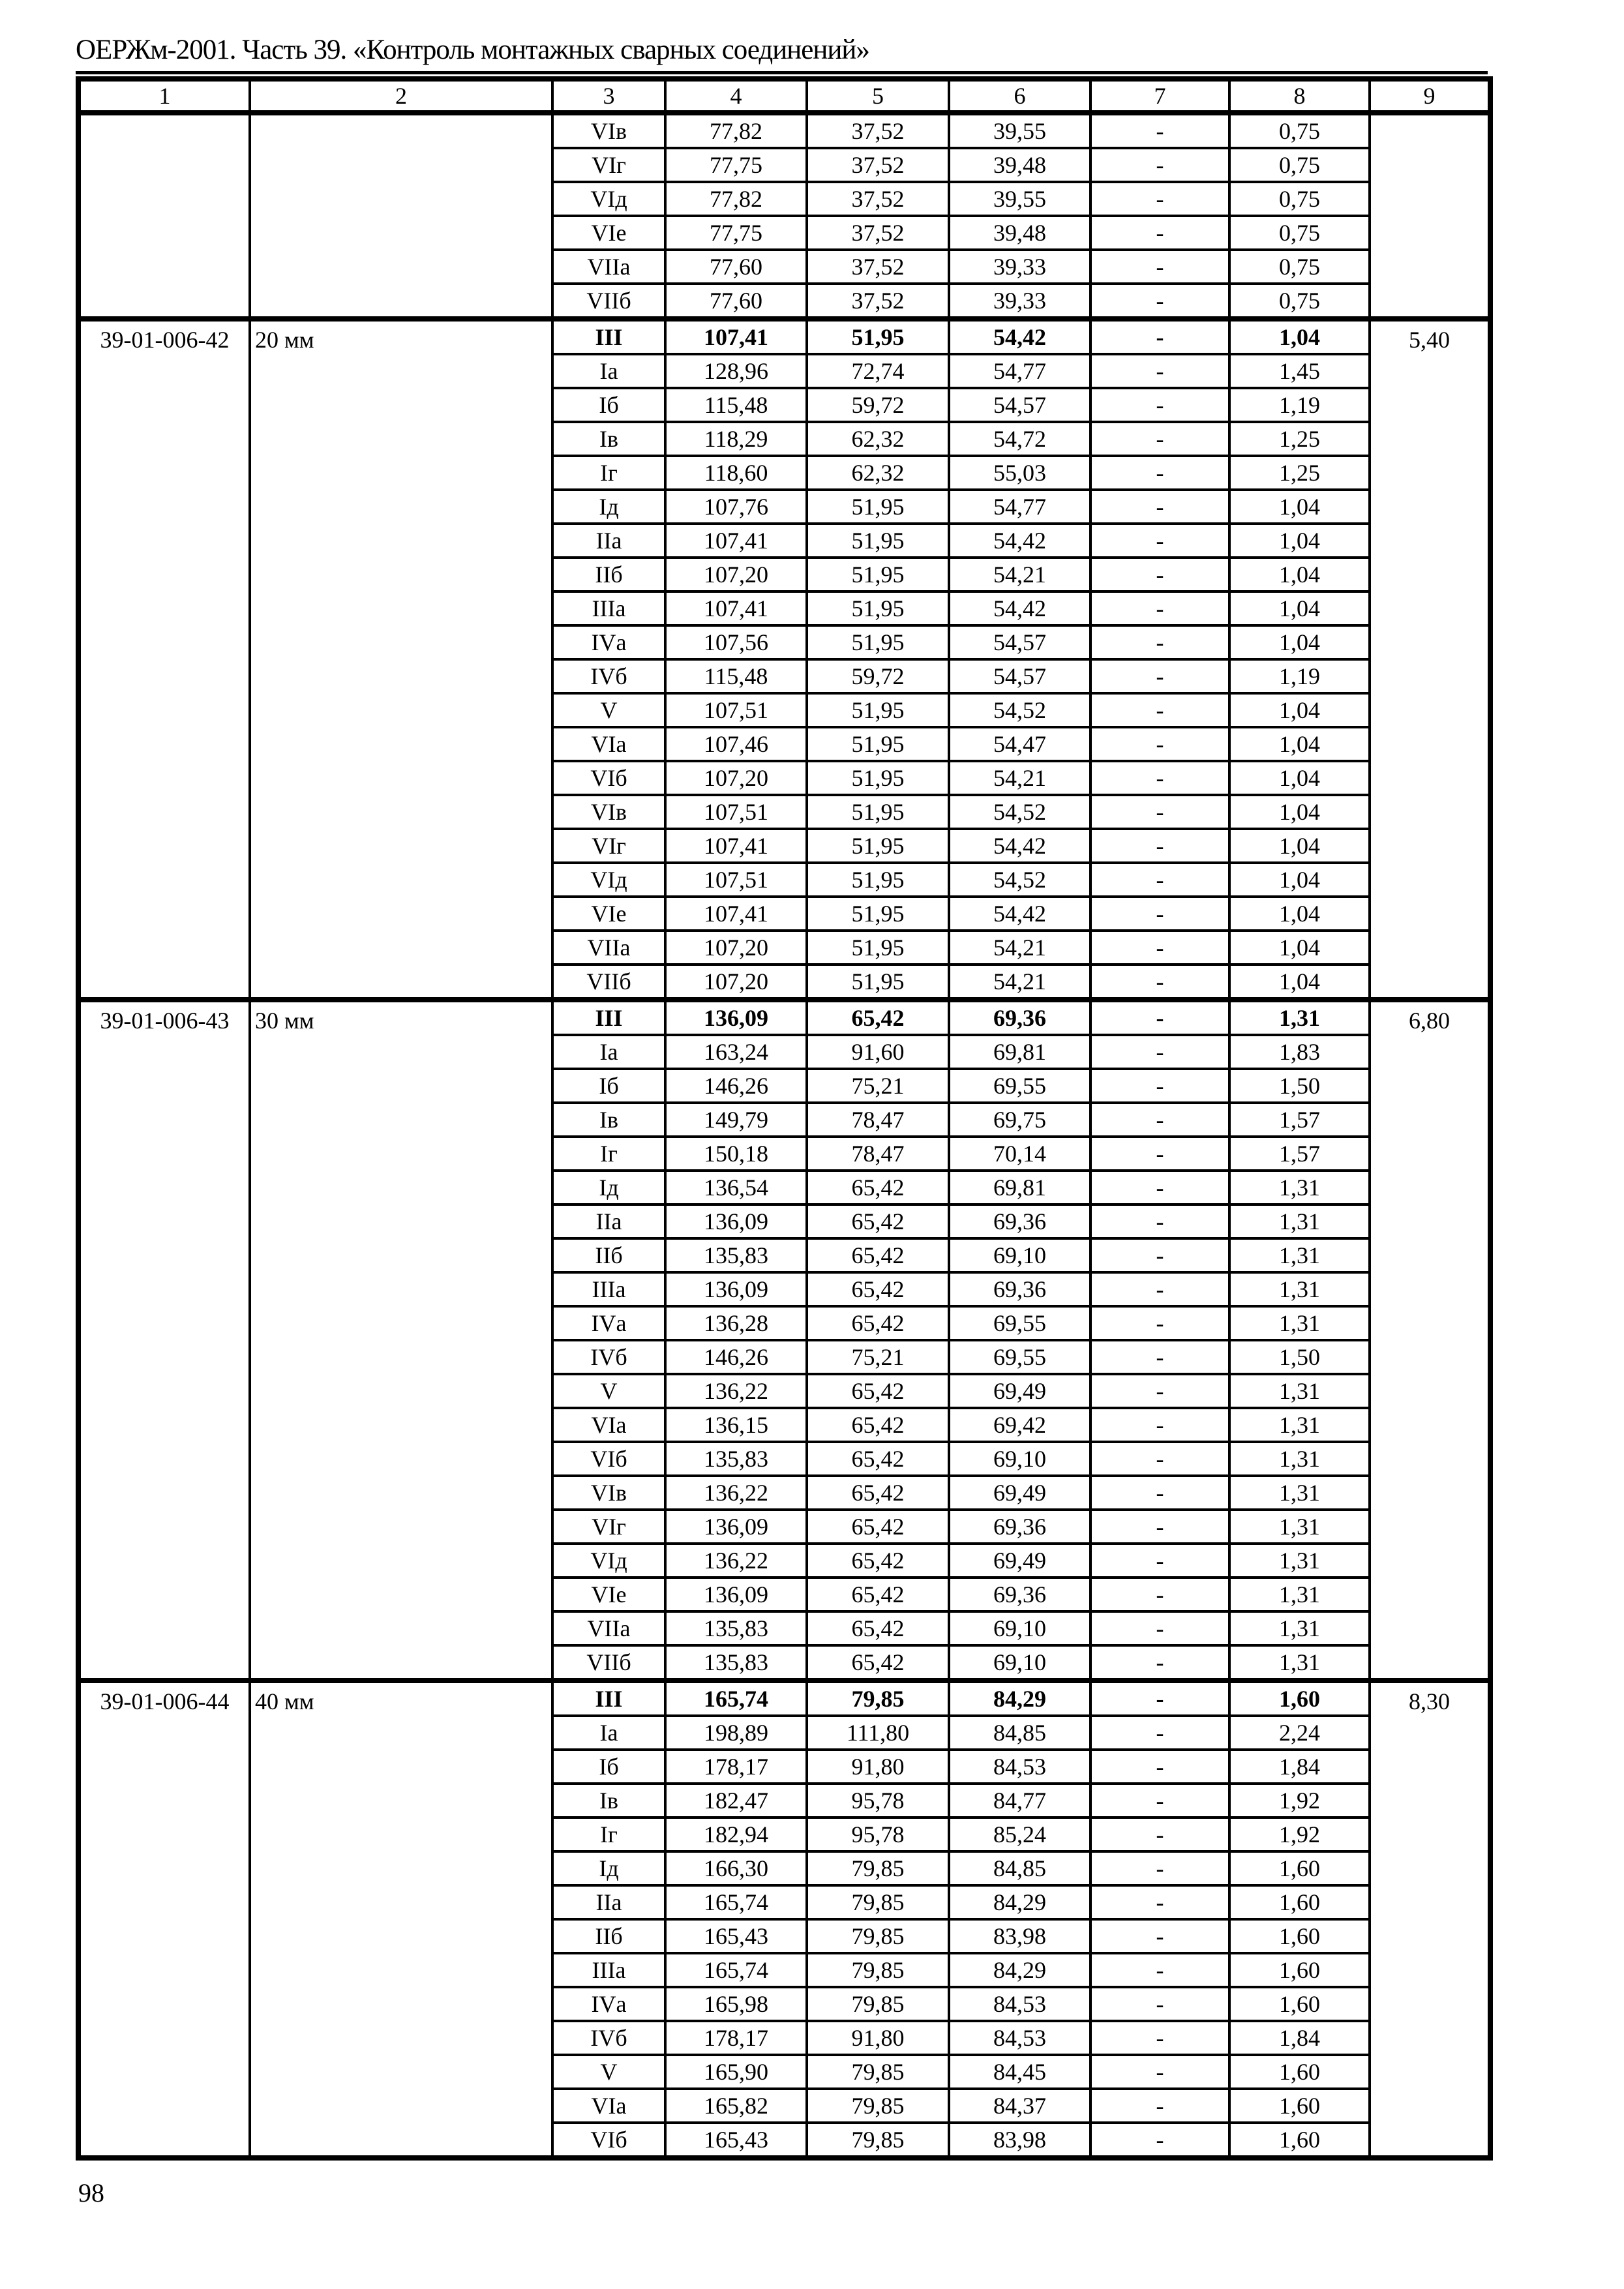 This screenshot has width=1624, height=2289. What do you see at coordinates (1020, 1357) in the screenshot?
I see `data-cell: 69,55` at bounding box center [1020, 1357].